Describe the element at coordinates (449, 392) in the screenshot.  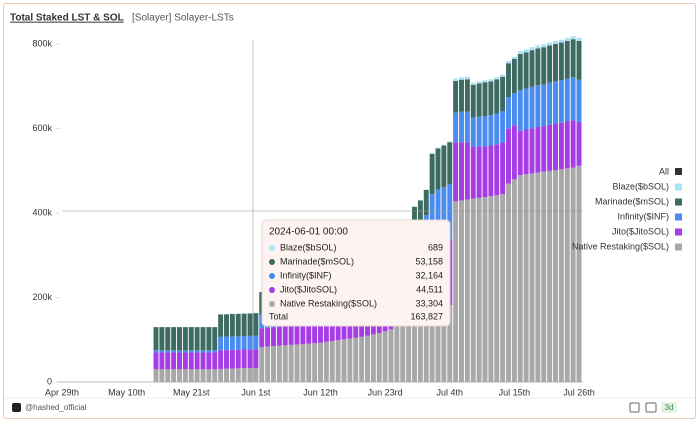
I see `x-tick-label: Jul 4th` at that location.